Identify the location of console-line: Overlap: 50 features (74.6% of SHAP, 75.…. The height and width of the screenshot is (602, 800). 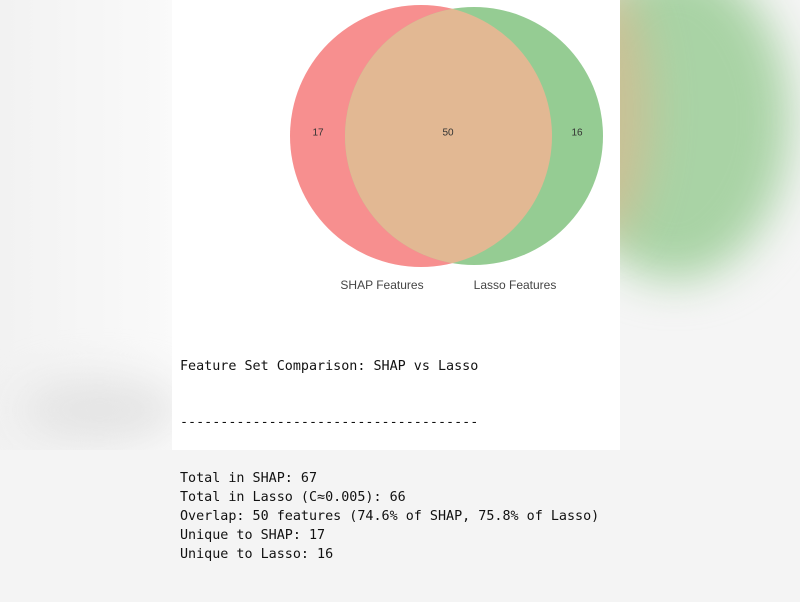
(390, 516).